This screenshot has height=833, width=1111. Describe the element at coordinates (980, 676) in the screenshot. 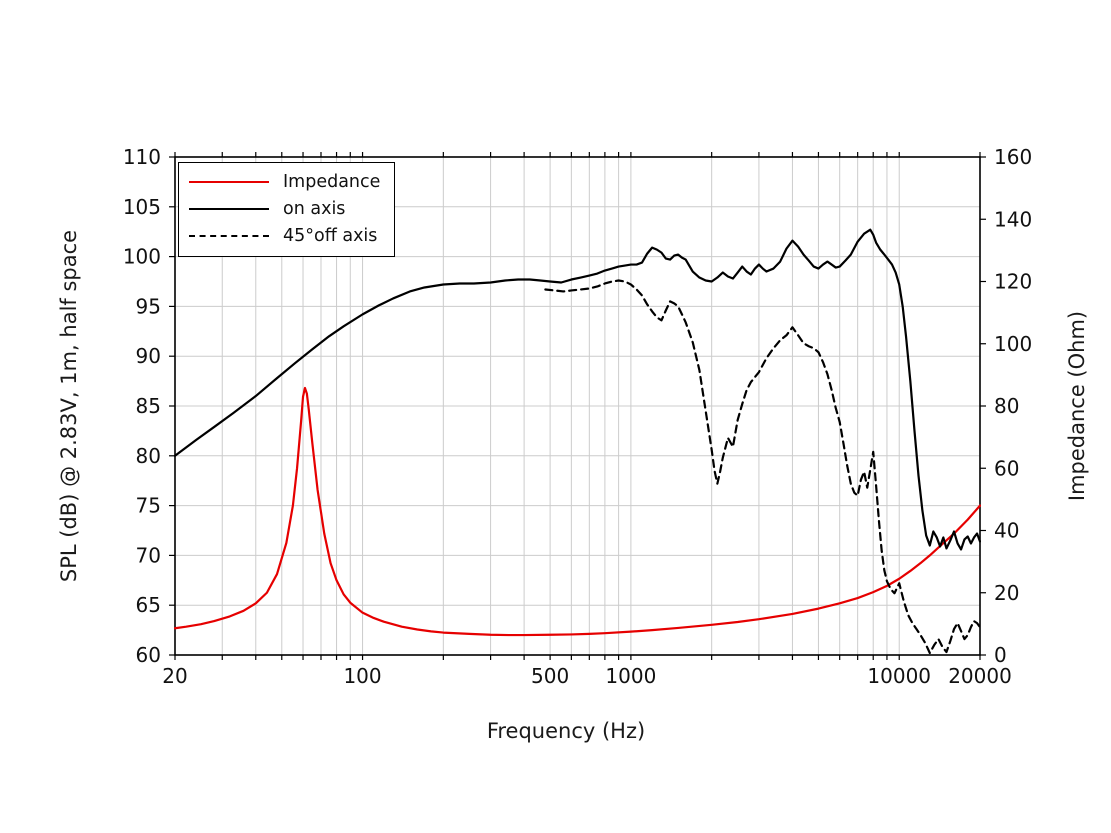

I see `svg-text: 20000` at that location.